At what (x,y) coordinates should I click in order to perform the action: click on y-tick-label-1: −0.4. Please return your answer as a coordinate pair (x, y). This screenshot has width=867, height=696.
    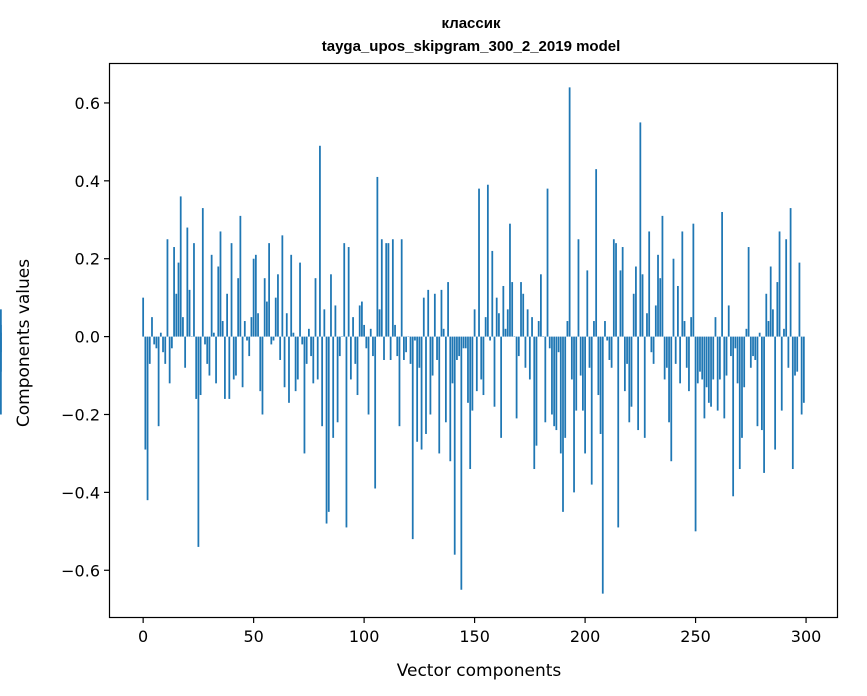
    Looking at the image, I should click on (80, 492).